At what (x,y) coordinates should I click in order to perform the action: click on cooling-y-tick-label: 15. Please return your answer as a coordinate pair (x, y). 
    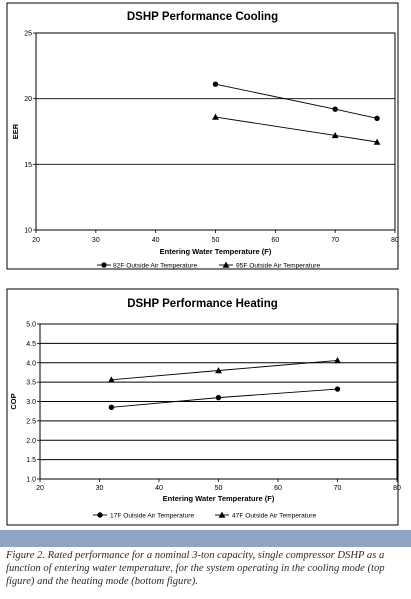
    Looking at the image, I should click on (28, 165).